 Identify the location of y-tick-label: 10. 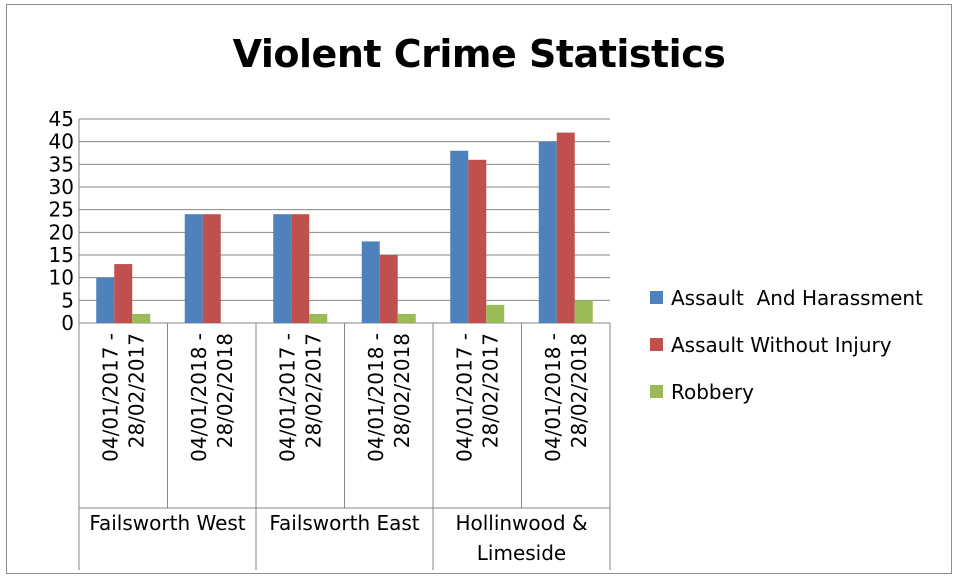
(61, 278).